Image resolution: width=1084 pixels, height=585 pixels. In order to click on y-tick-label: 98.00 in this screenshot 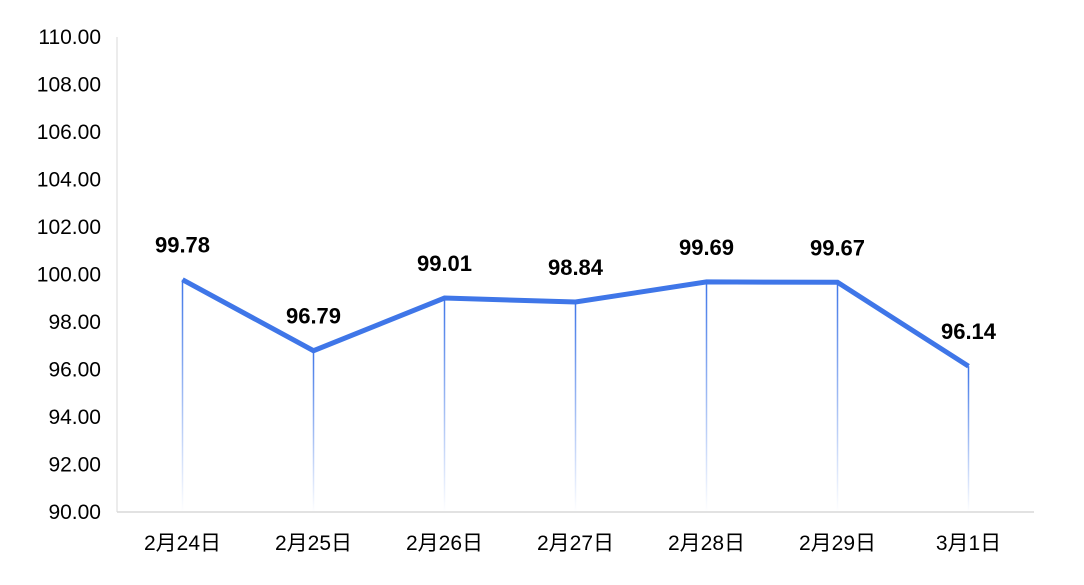, I will do `click(74, 322)`.